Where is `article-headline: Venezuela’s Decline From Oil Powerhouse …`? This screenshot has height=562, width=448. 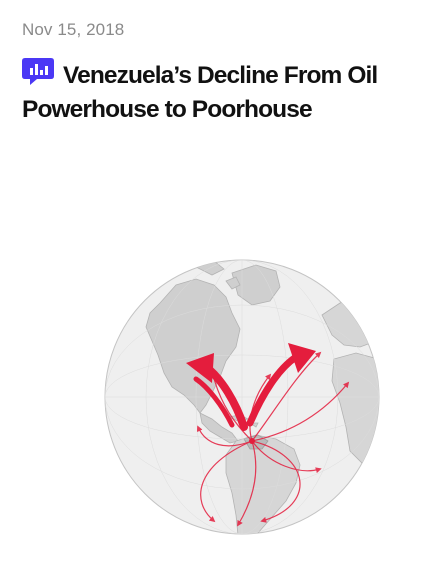
article-headline: Venezuela’s Decline From Oil Powerhouse … is located at coordinates (230, 92).